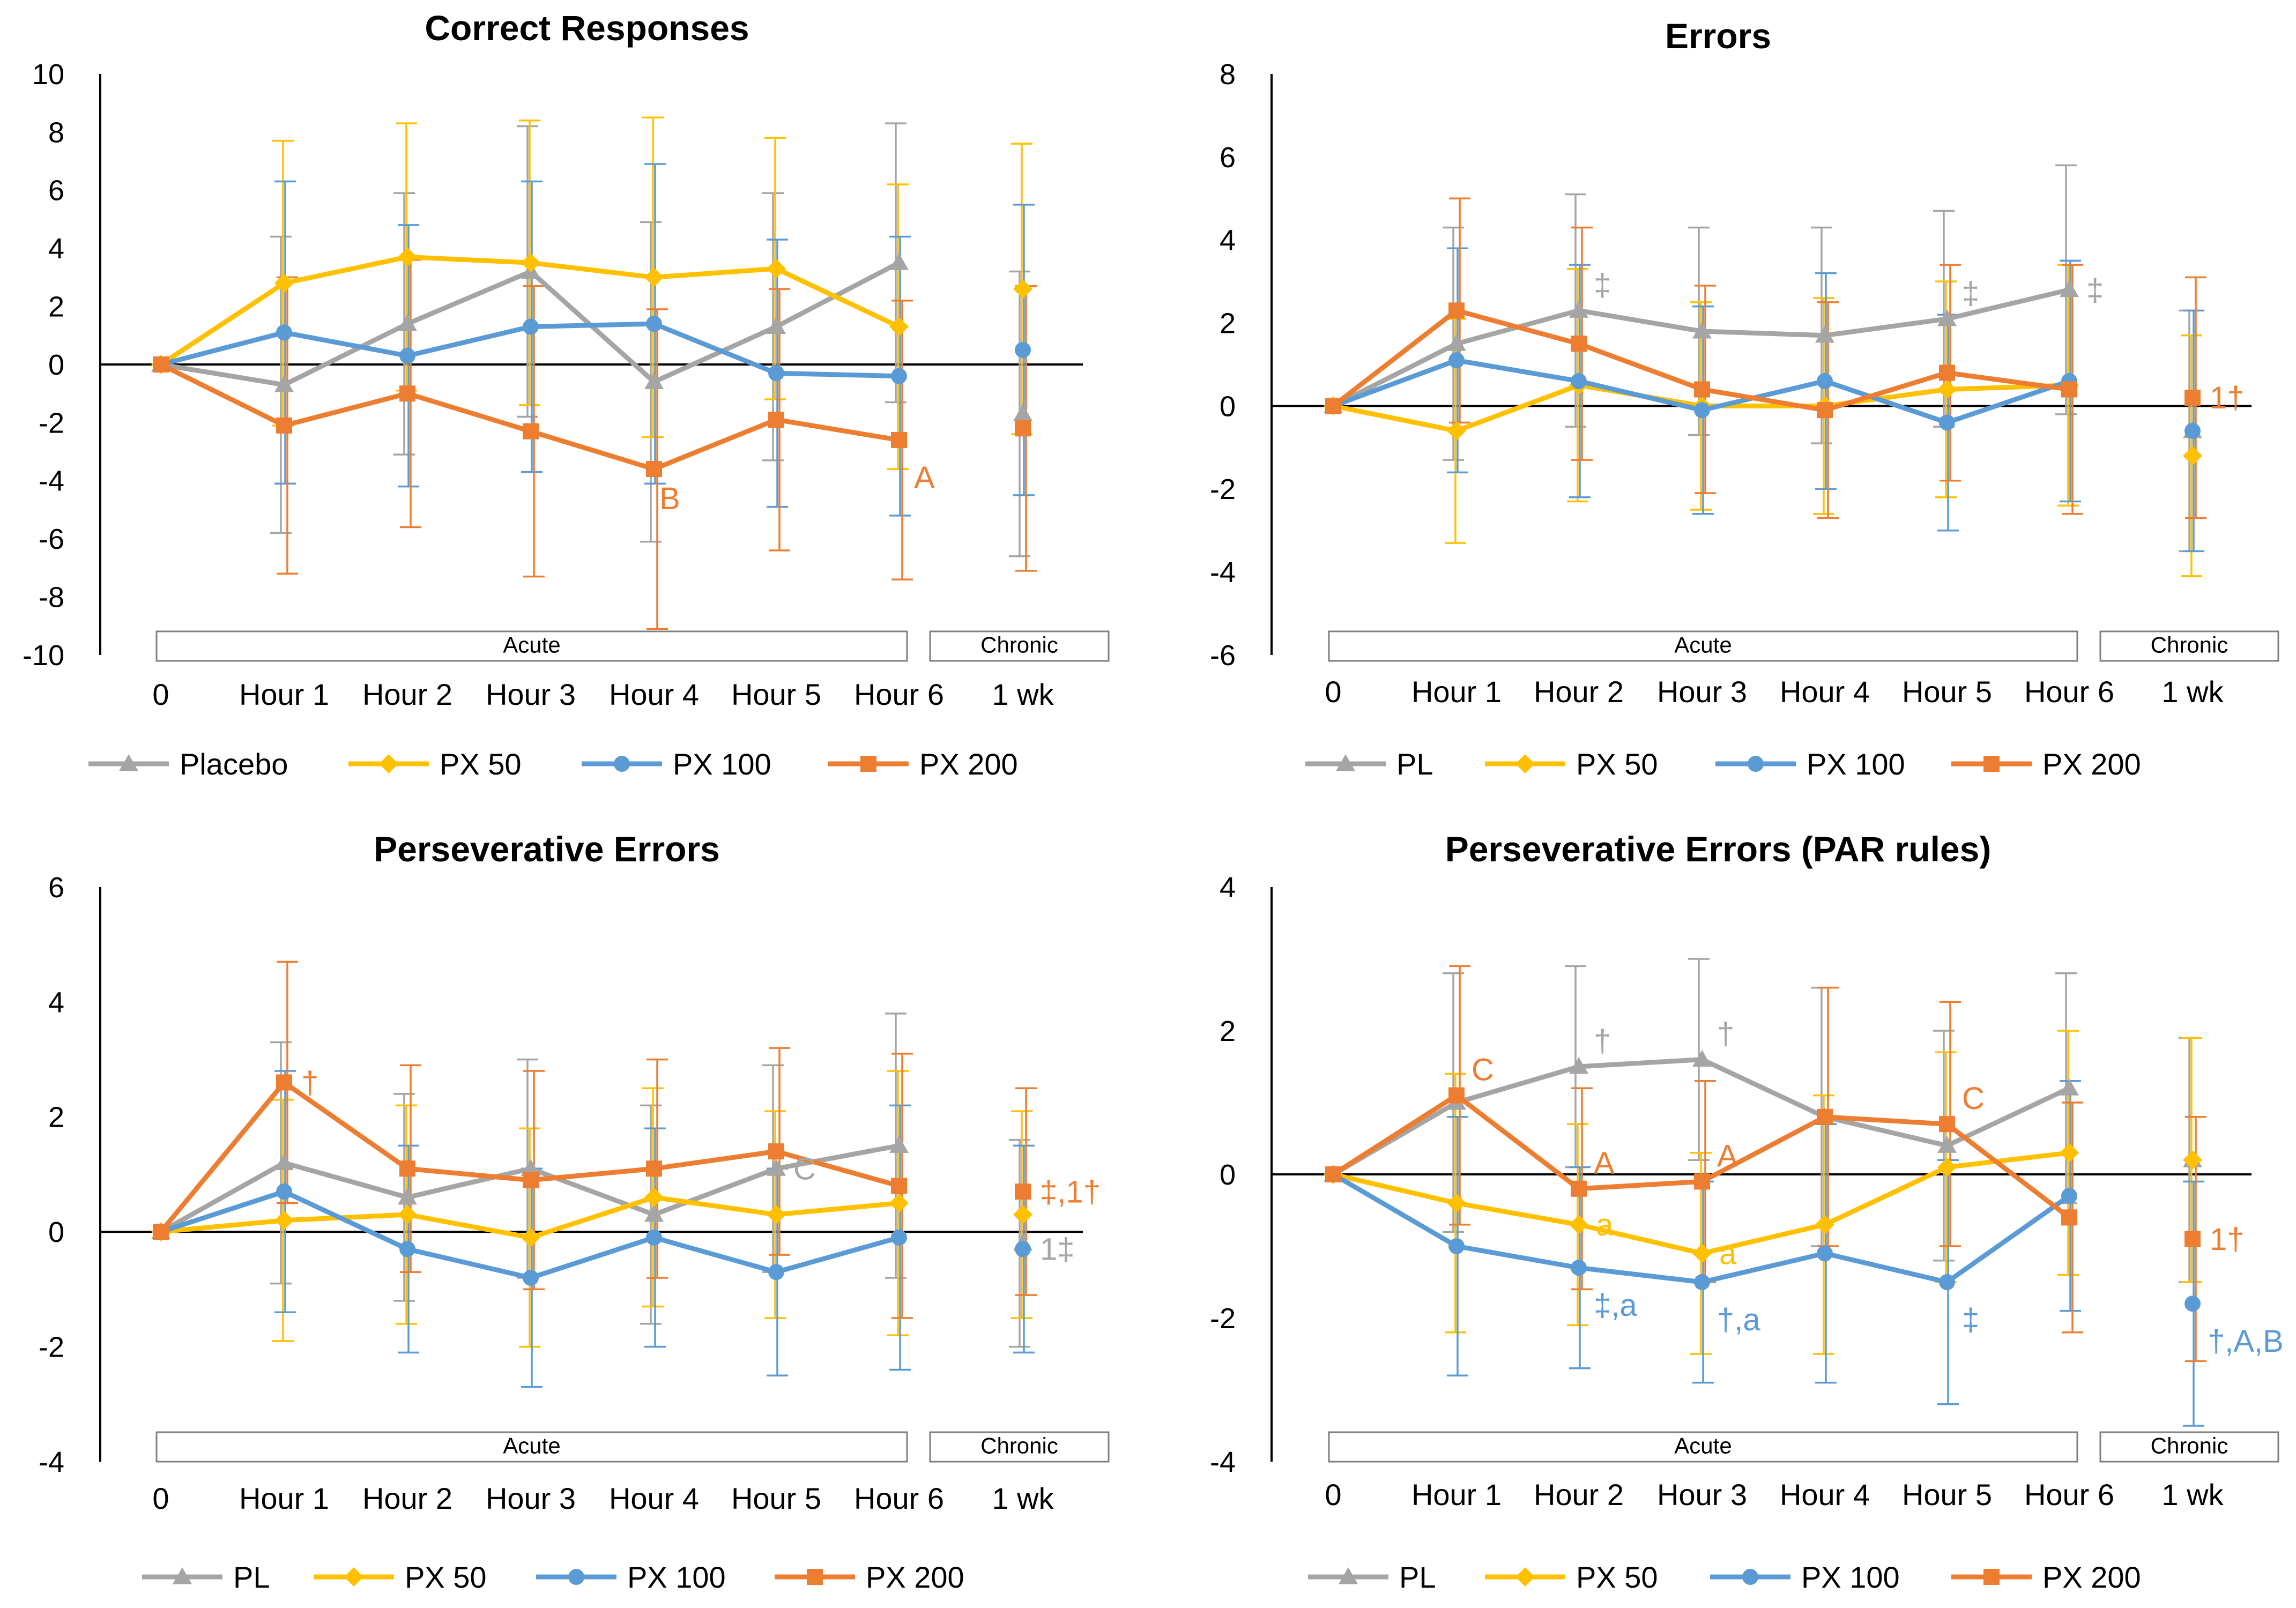 The width and height of the screenshot is (2296, 1608). What do you see at coordinates (1602, 1042) in the screenshot?
I see `annotation: †` at bounding box center [1602, 1042].